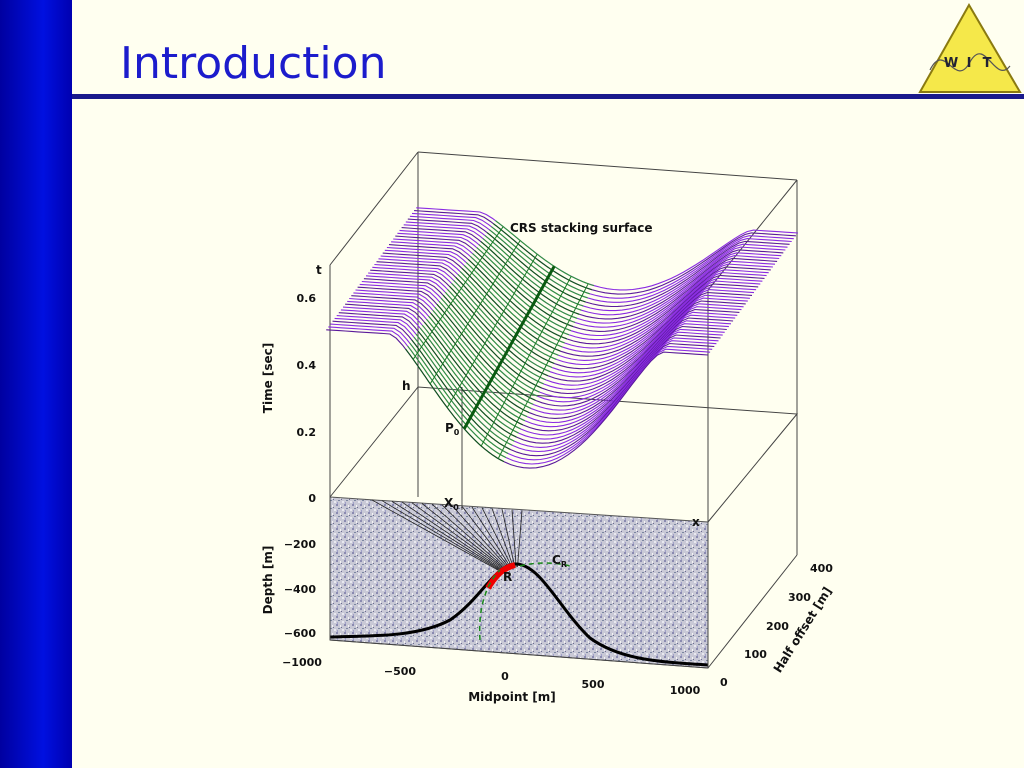  Describe the element at coordinates (268, 580) in the screenshot. I see `depth-axis-label: Depth [m]` at that location.